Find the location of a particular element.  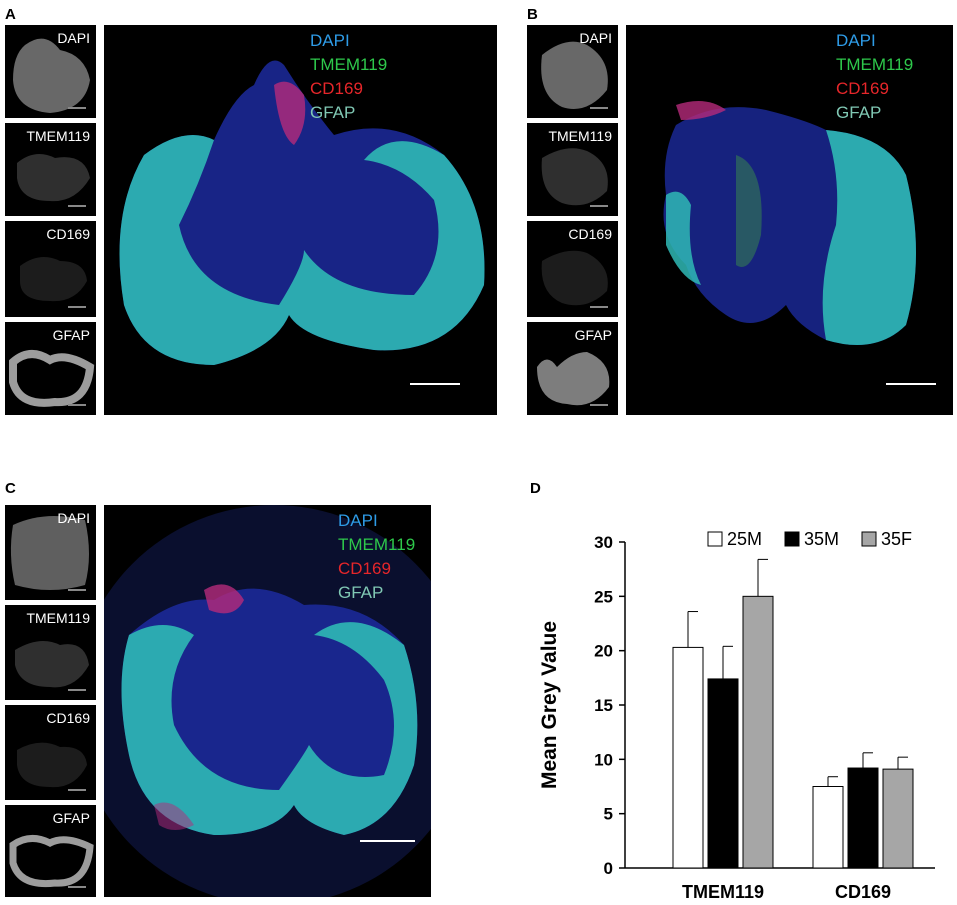

tissue-section-a is located at coordinates (302, 212).